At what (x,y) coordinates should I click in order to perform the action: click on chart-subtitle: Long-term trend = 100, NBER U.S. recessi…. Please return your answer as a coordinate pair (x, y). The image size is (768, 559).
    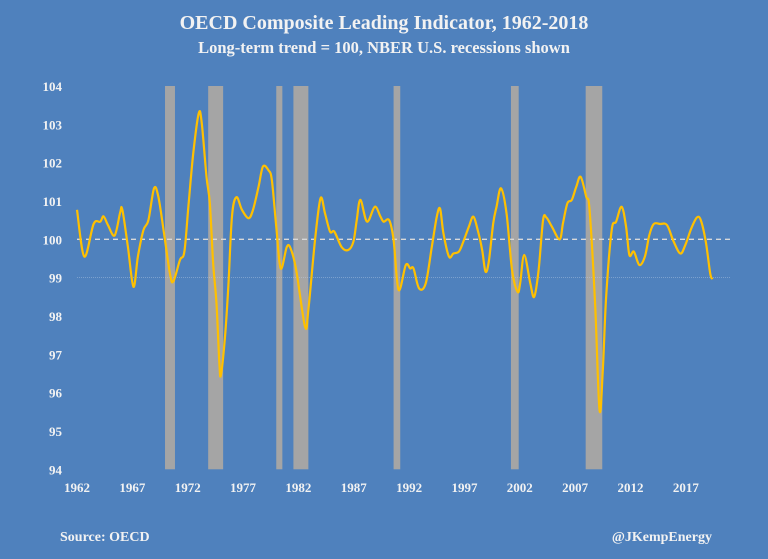
    Looking at the image, I should click on (384, 47).